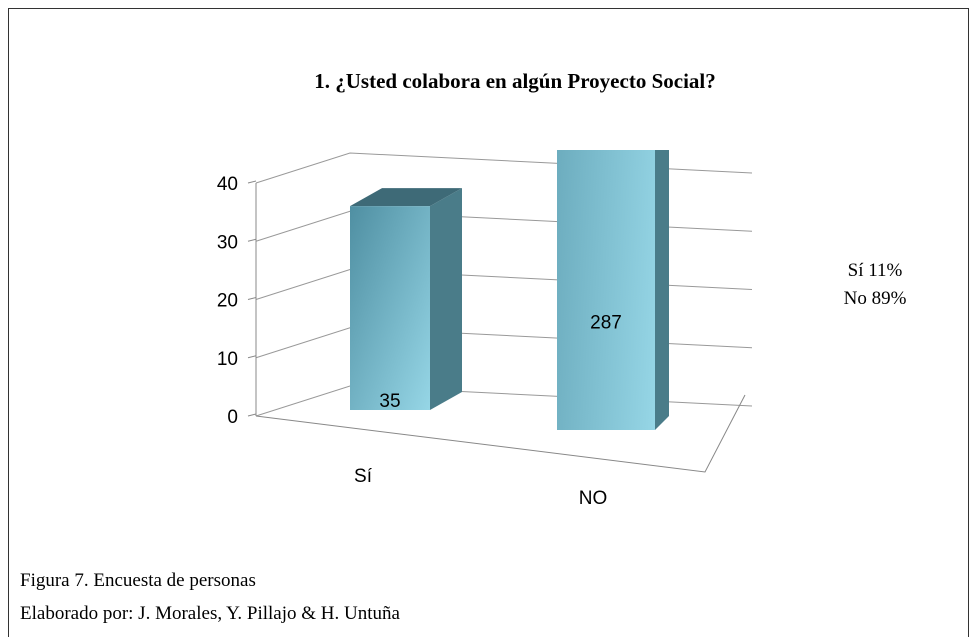 Image resolution: width=977 pixels, height=637 pixels. I want to click on bar-top, so click(406, 197).